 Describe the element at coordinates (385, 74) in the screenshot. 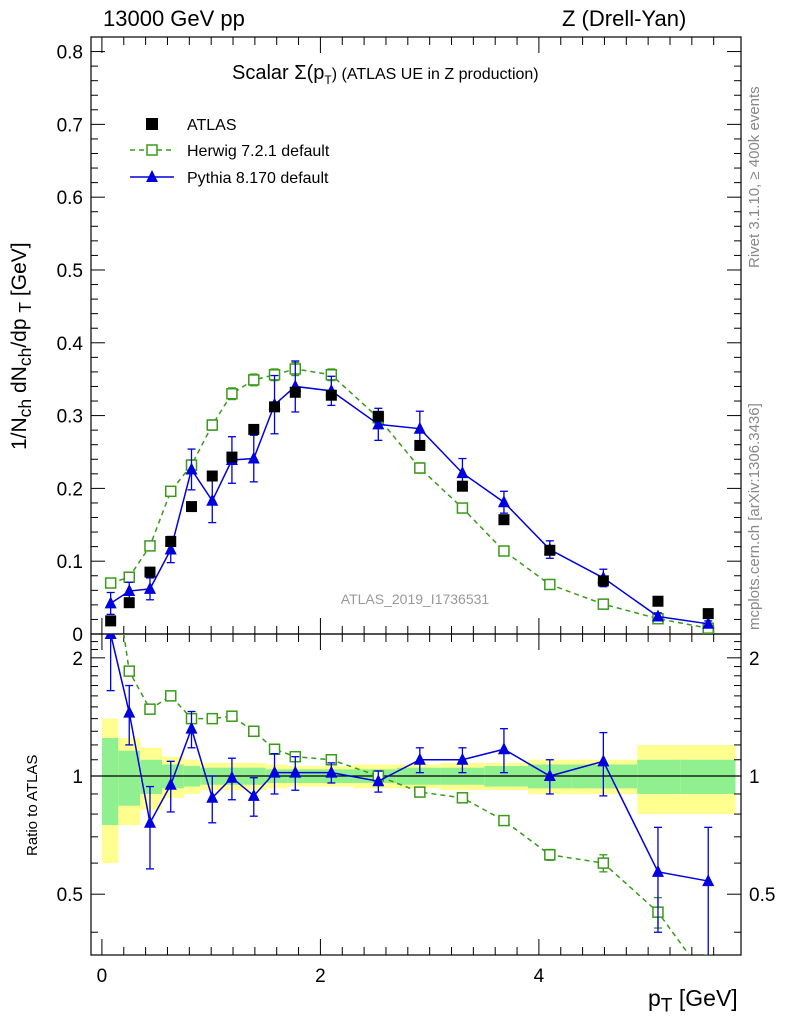

I see `chart-title: Scalar Σ(pT) (ATLAS UE in Z production)` at that location.